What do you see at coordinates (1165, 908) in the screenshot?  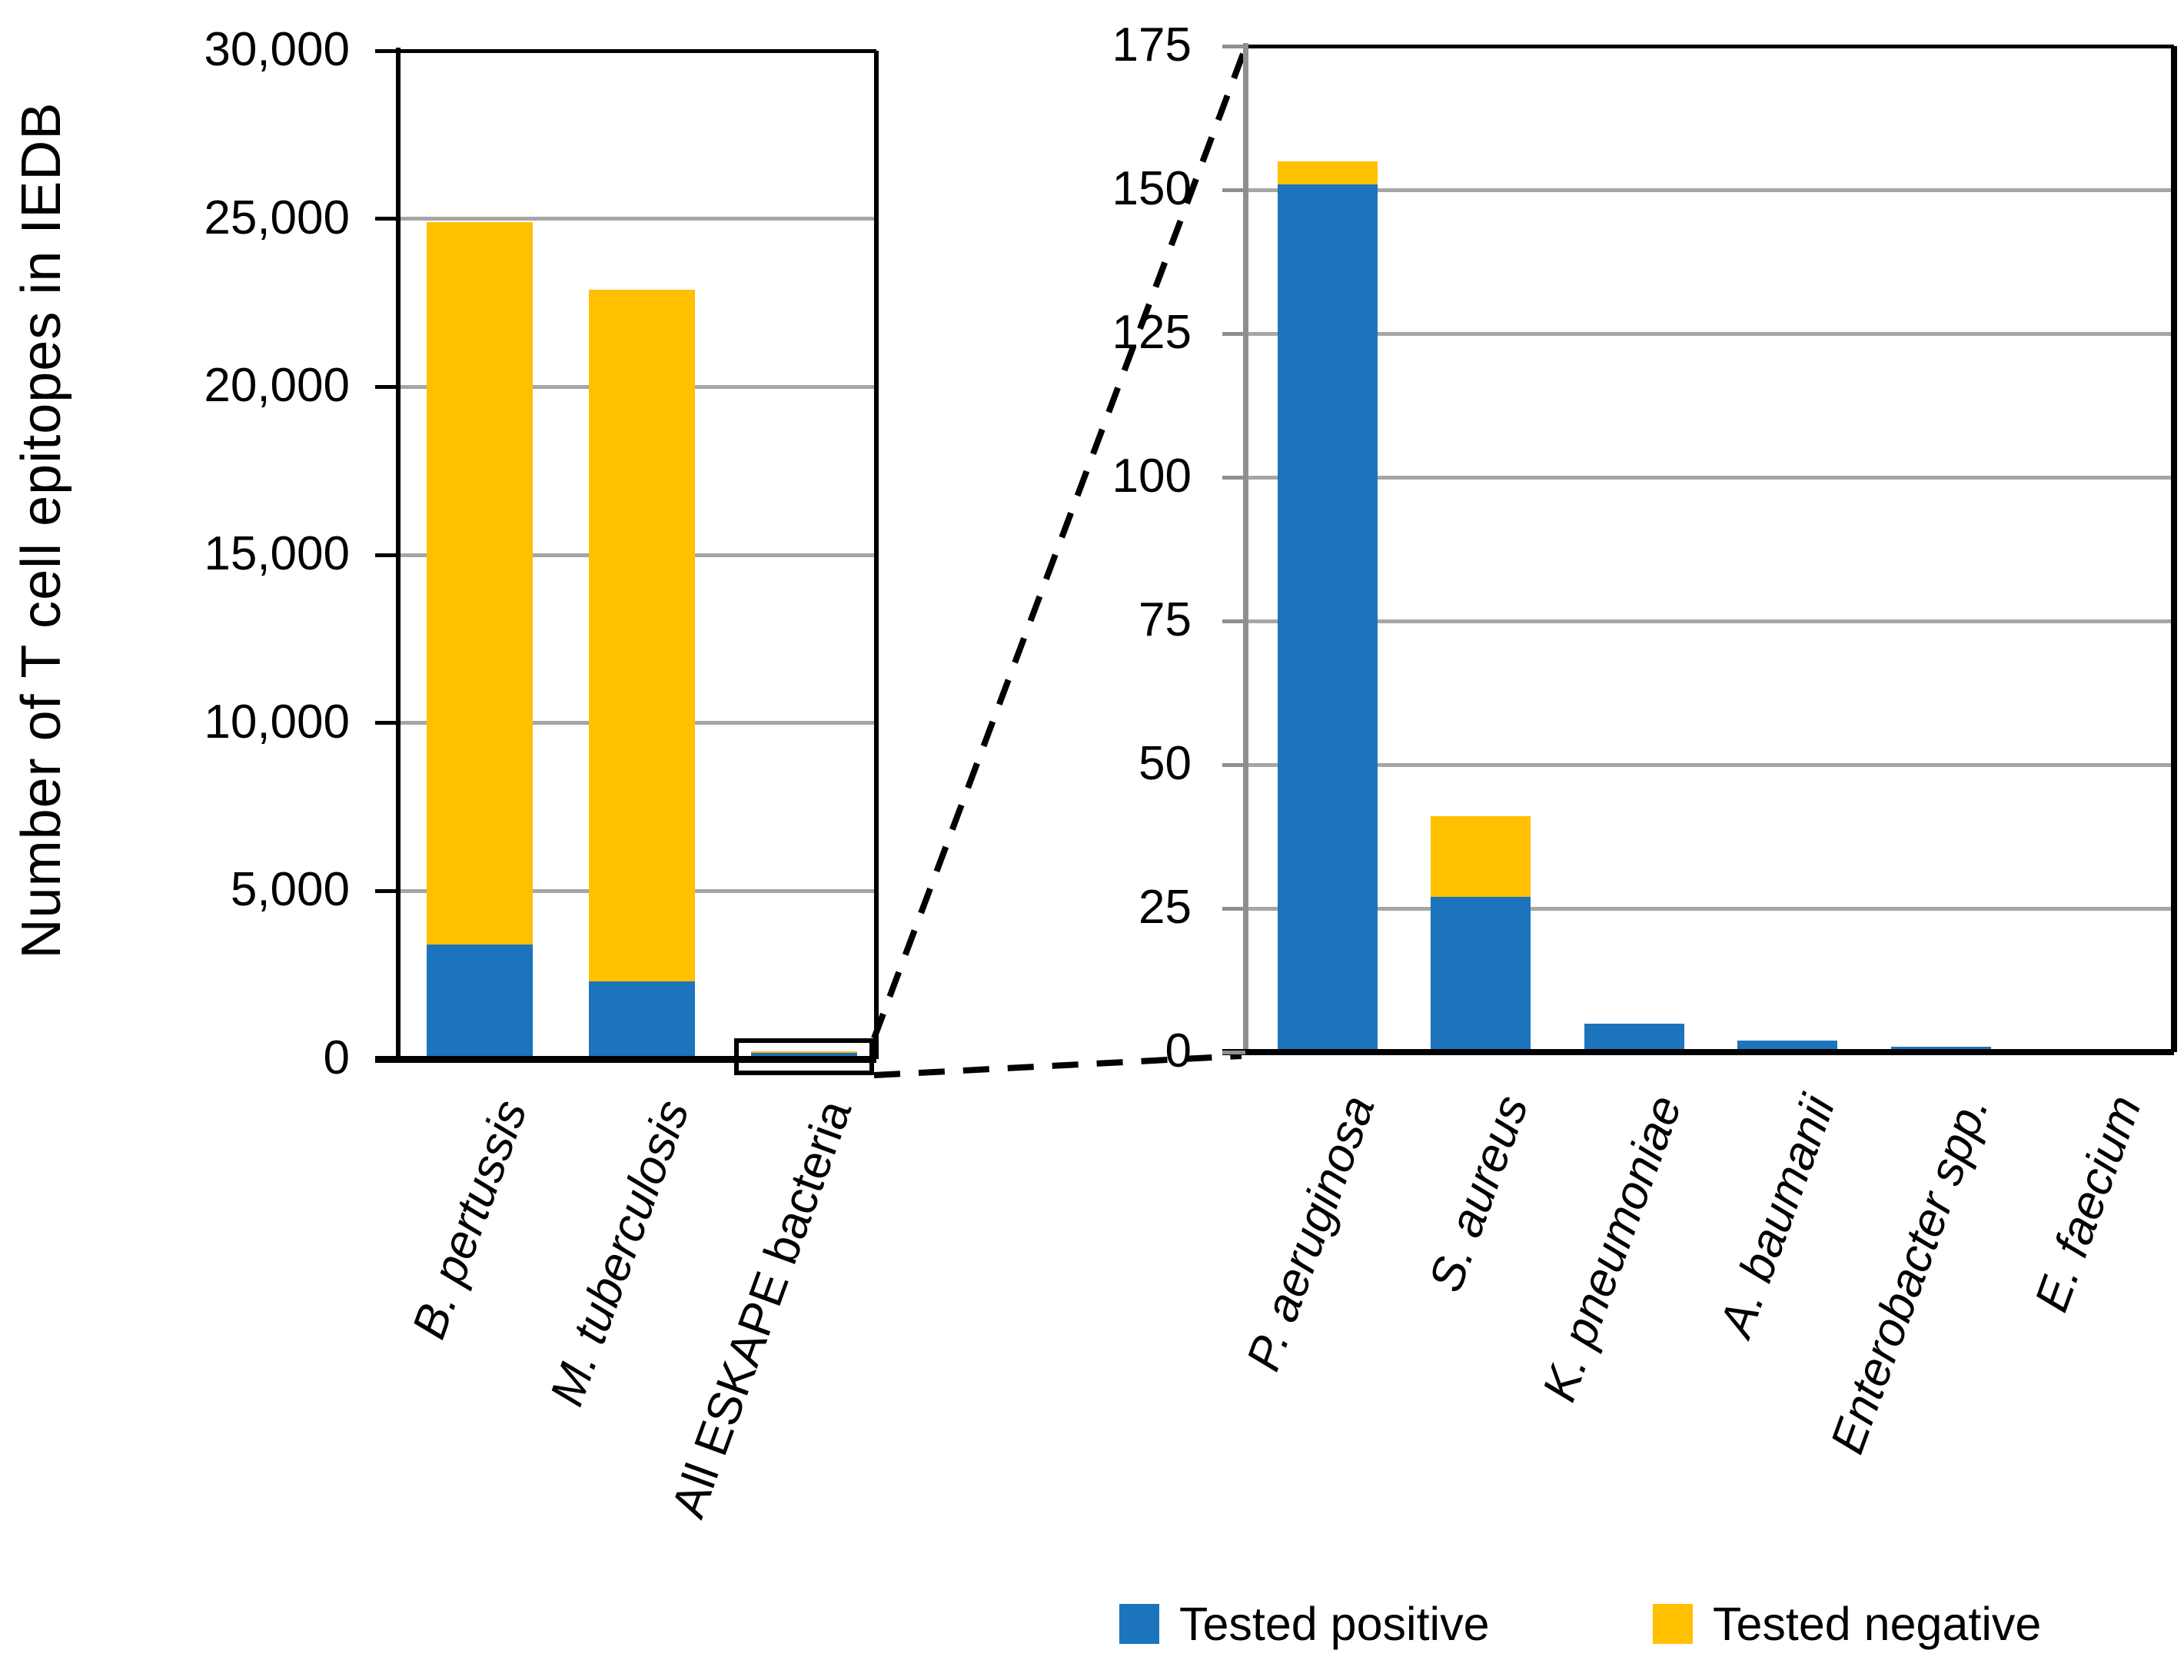 I see `y-tick-label: 25` at bounding box center [1165, 908].